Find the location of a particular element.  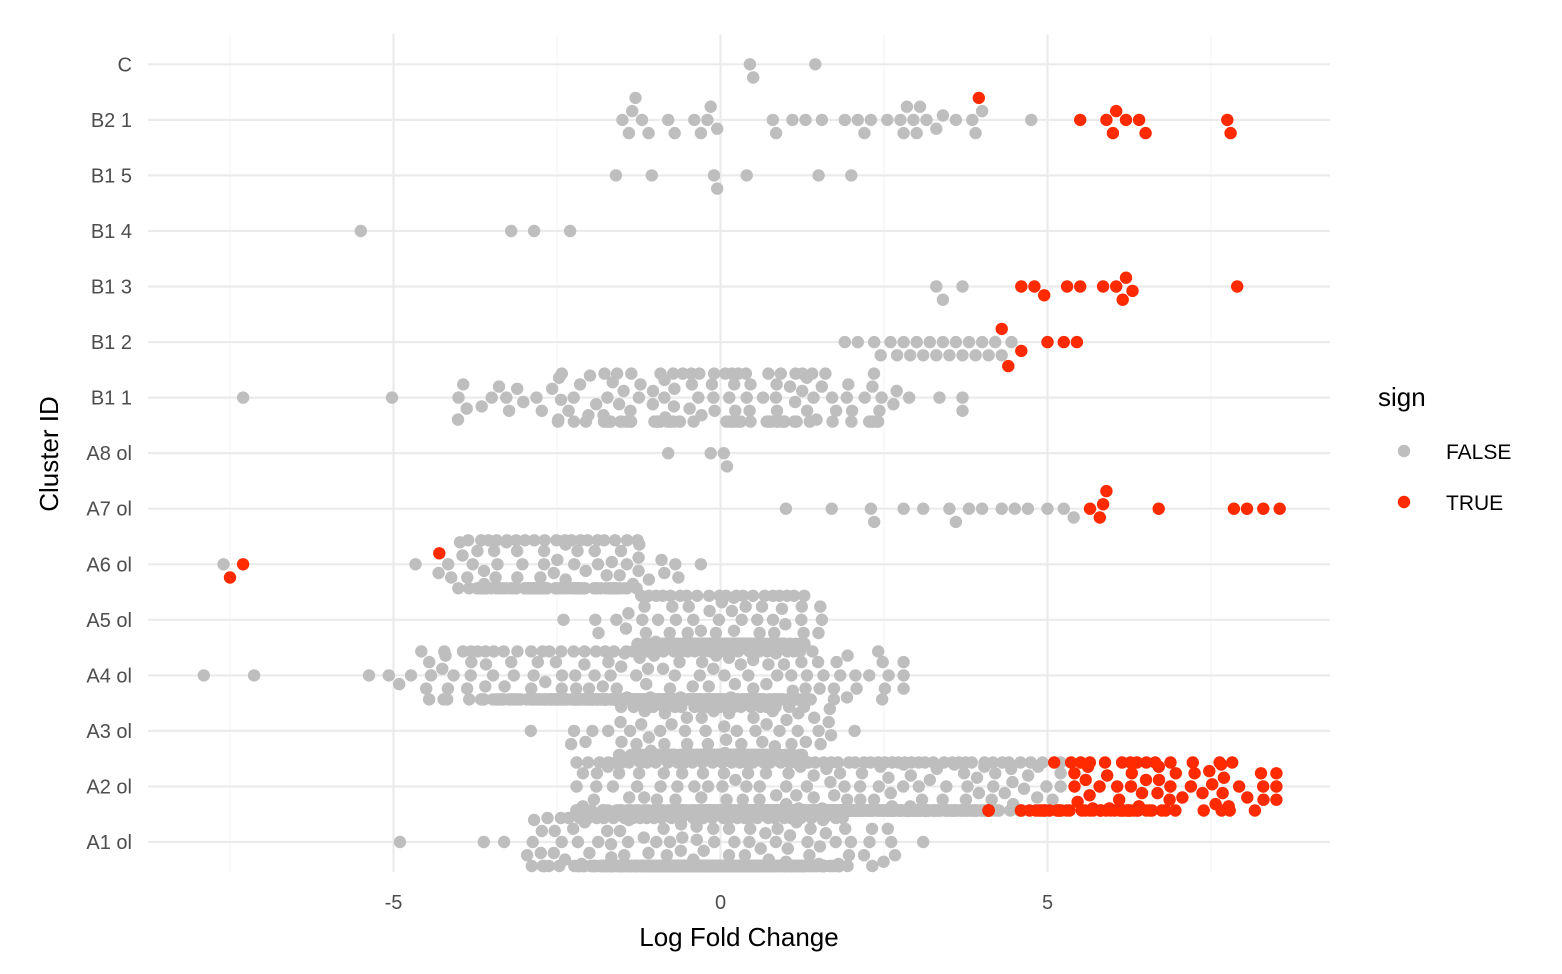

y-tick-label: C is located at coordinates (125, 65).